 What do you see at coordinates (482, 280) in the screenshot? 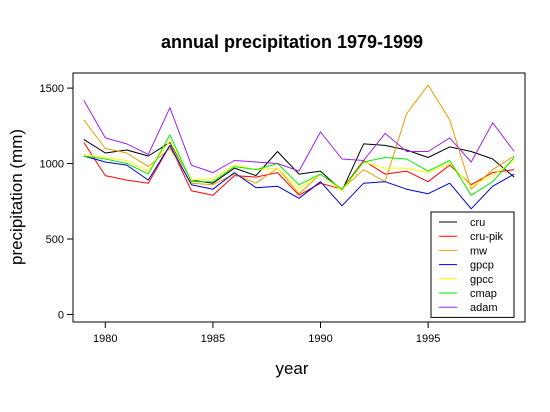
I see `legend-label-gpcc: gpcc` at bounding box center [482, 280].